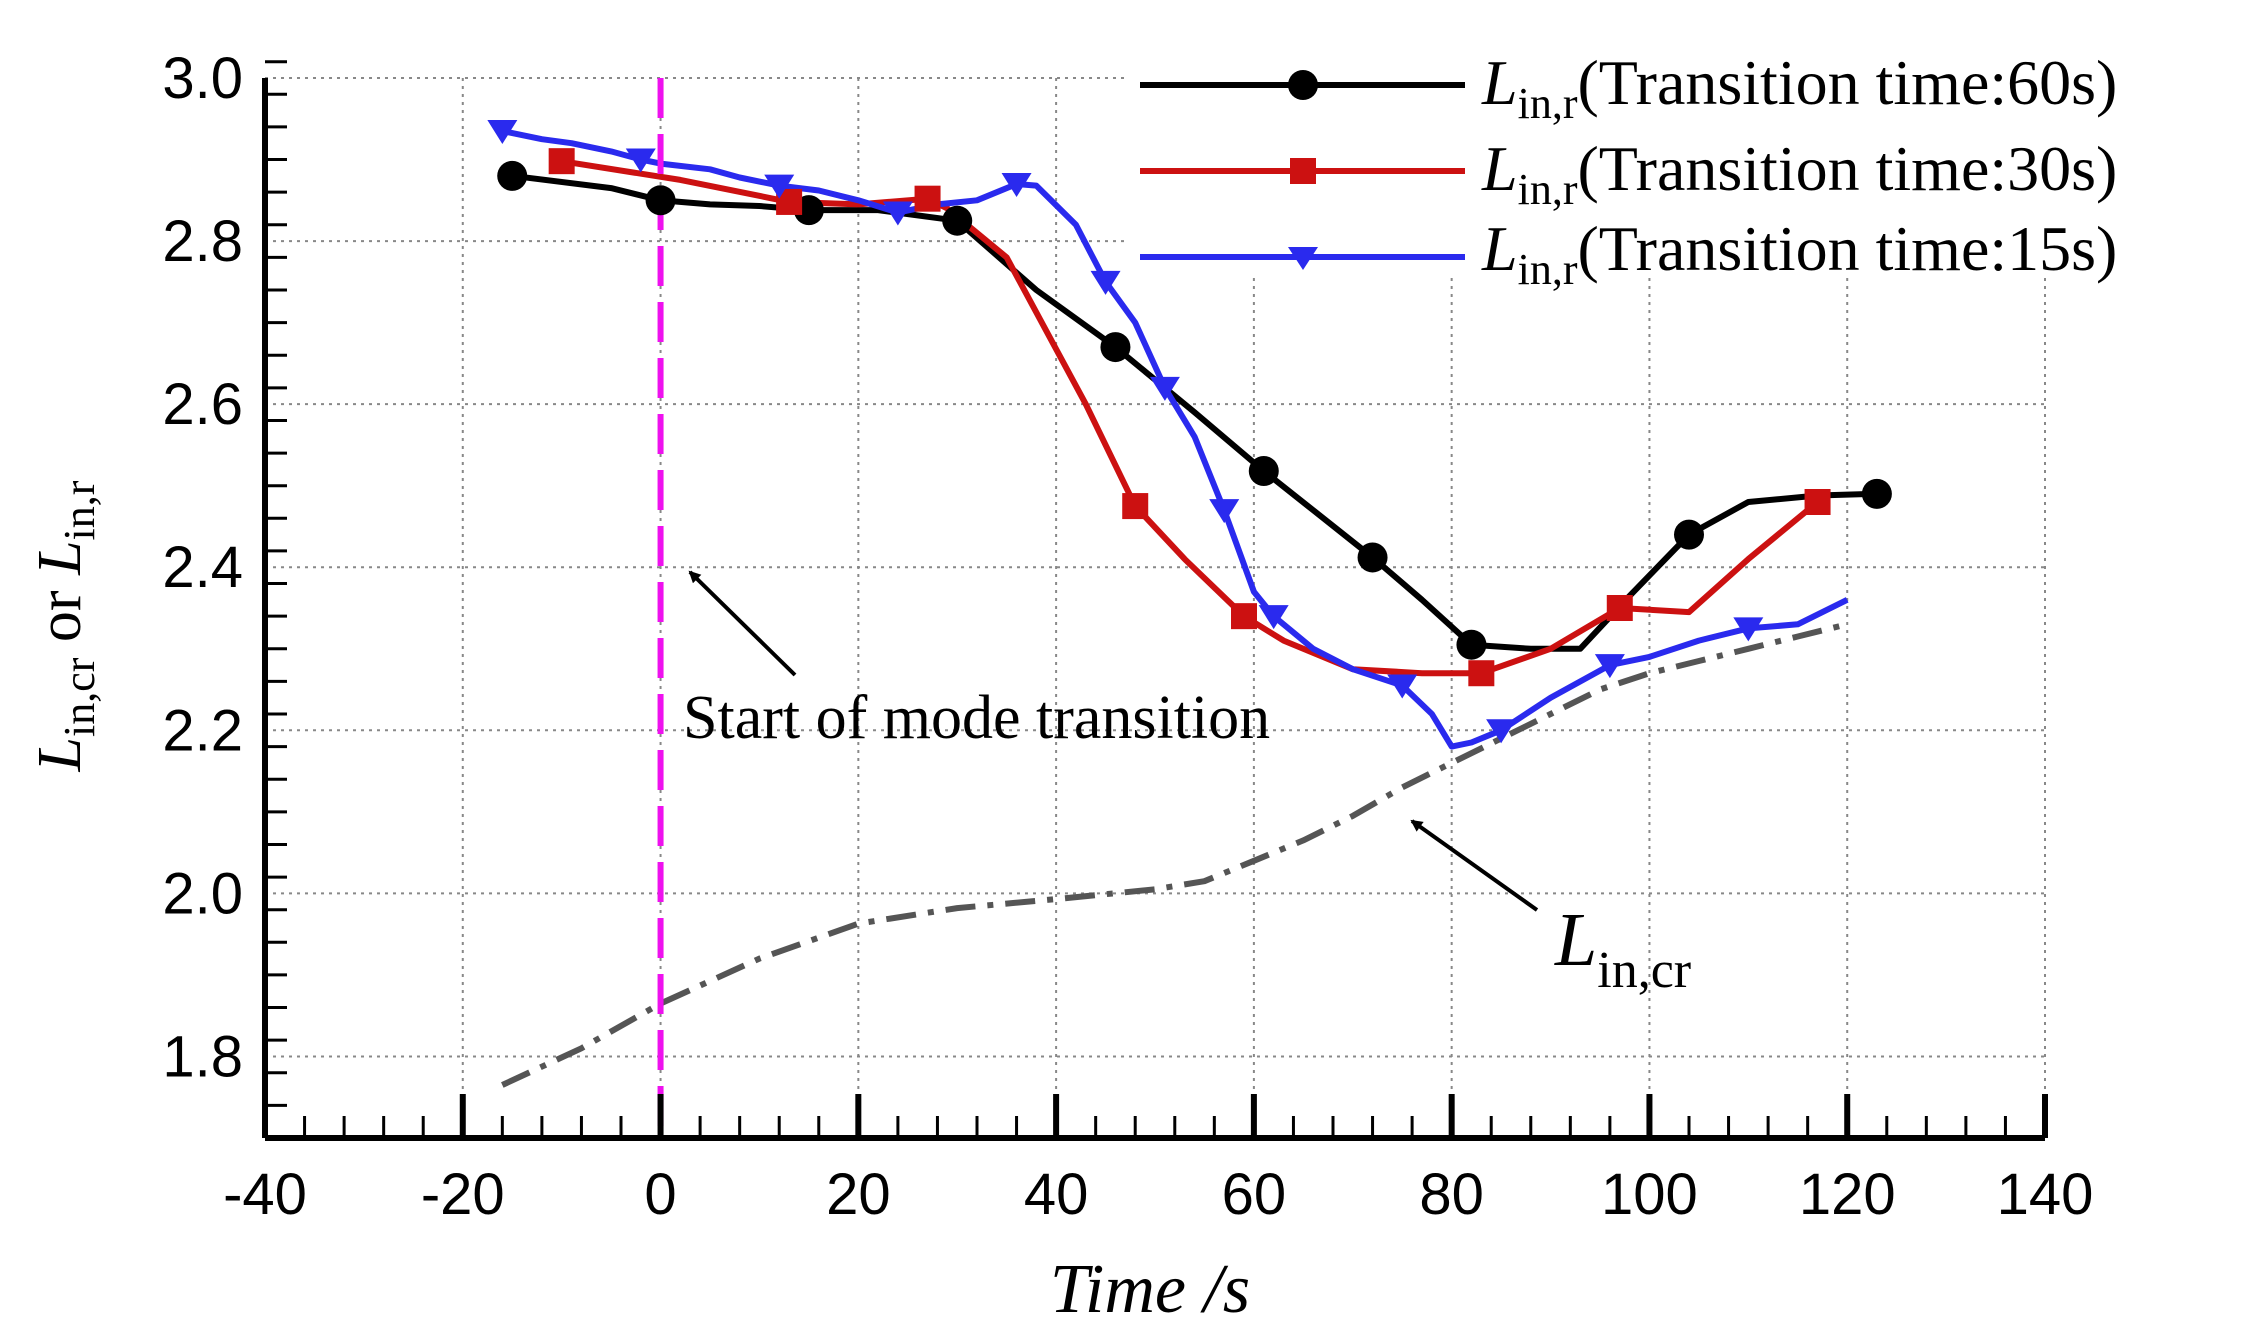 The height and width of the screenshot is (1344, 2258). What do you see at coordinates (463, 1194) in the screenshot?
I see `x-tick-label: -20` at bounding box center [463, 1194].